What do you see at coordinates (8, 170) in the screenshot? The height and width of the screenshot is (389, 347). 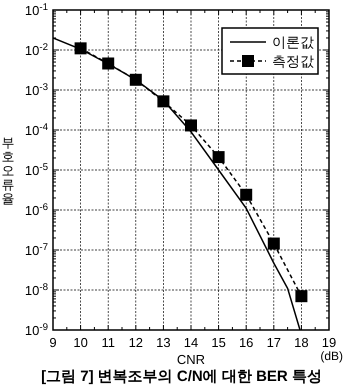 I see `y-axis-title: 부호오류율` at bounding box center [8, 170].